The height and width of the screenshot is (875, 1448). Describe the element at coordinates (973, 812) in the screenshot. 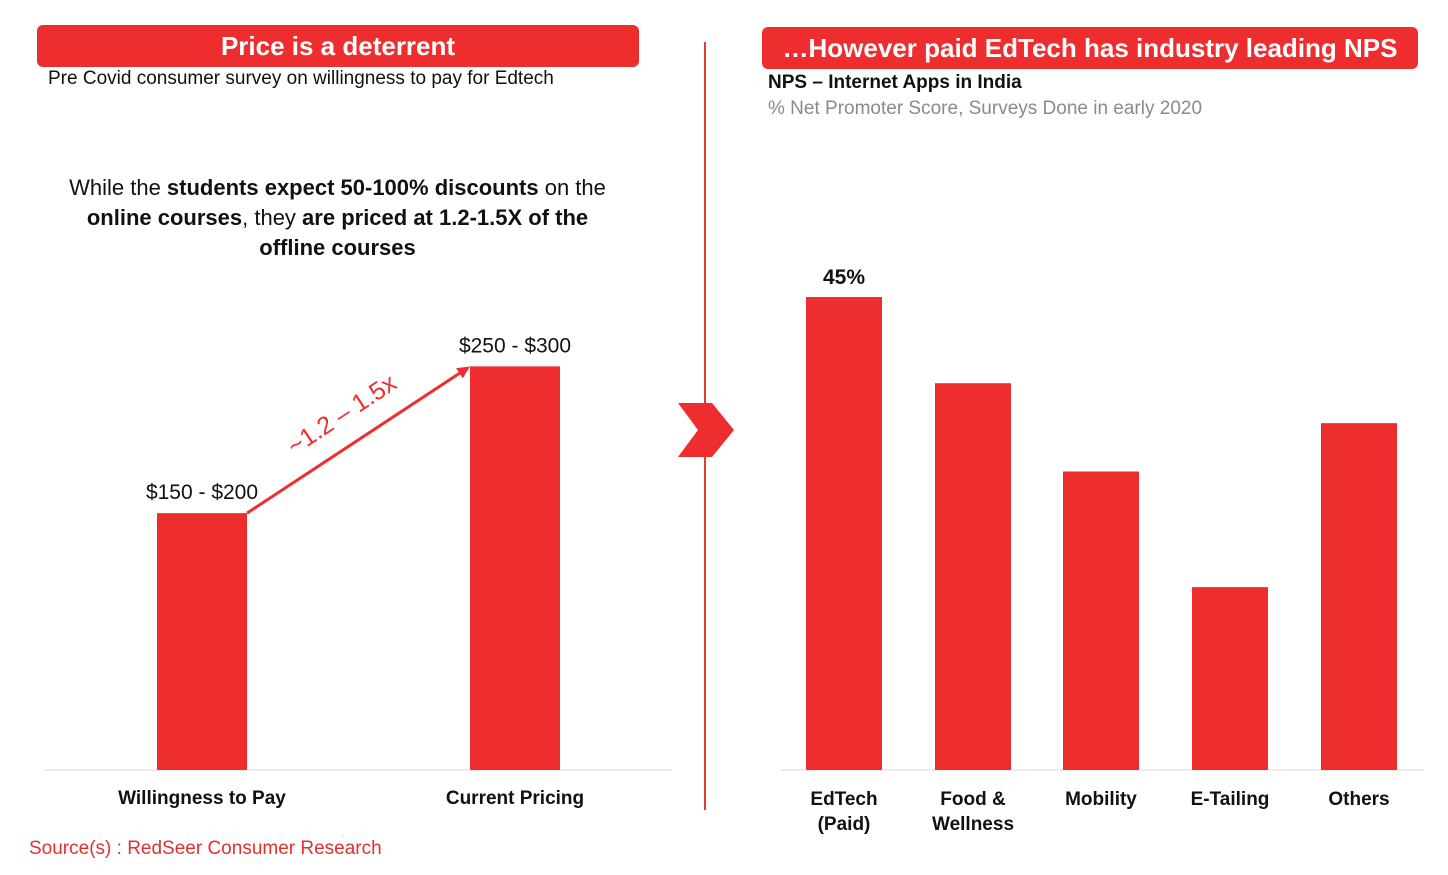

I see `x-tick-label-1: Food & Wellness` at that location.